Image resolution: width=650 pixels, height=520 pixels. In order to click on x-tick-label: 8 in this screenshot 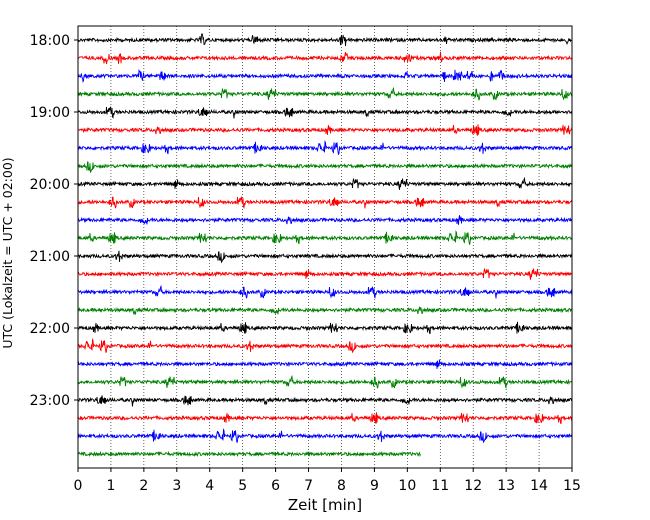, I will do `click(341, 486)`.